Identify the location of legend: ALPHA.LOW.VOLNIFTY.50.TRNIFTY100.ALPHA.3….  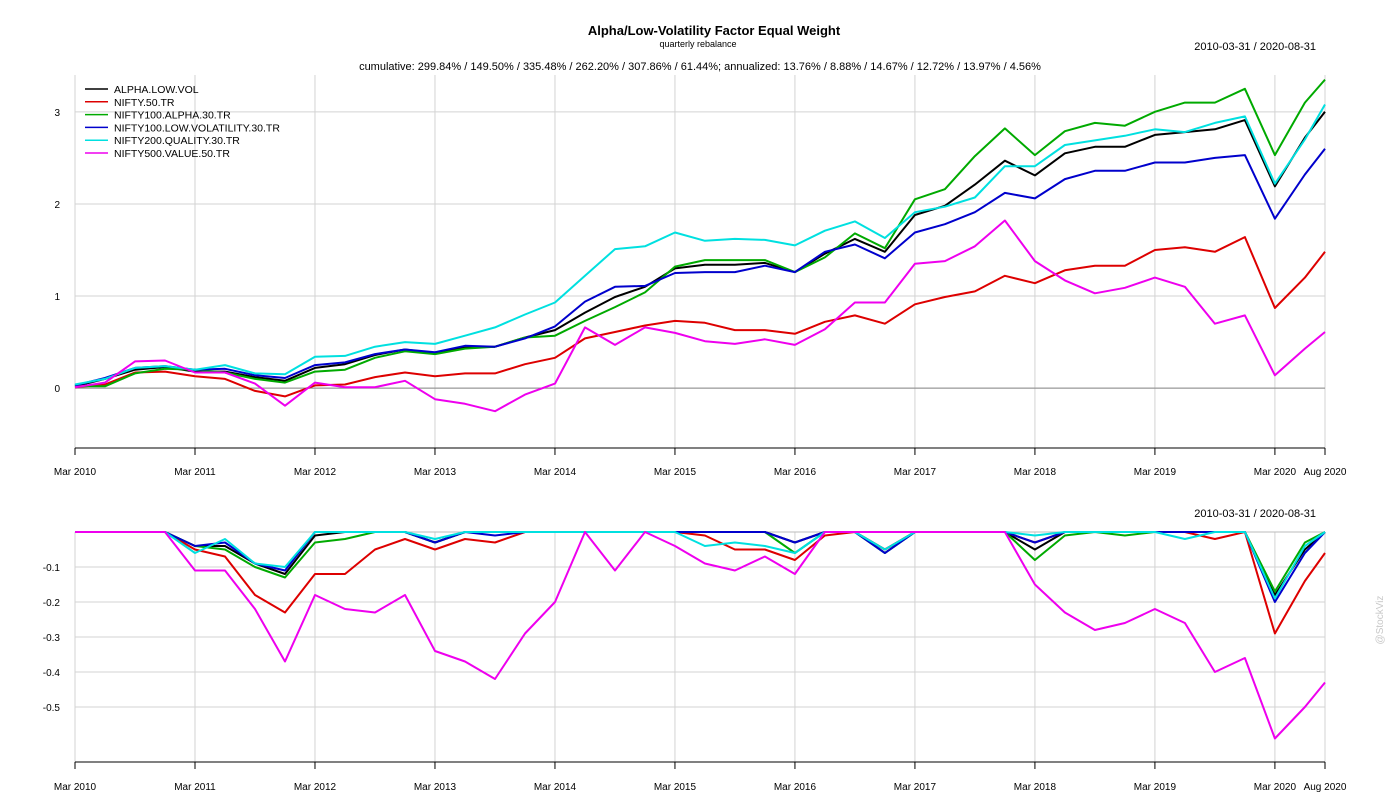
(182, 122).